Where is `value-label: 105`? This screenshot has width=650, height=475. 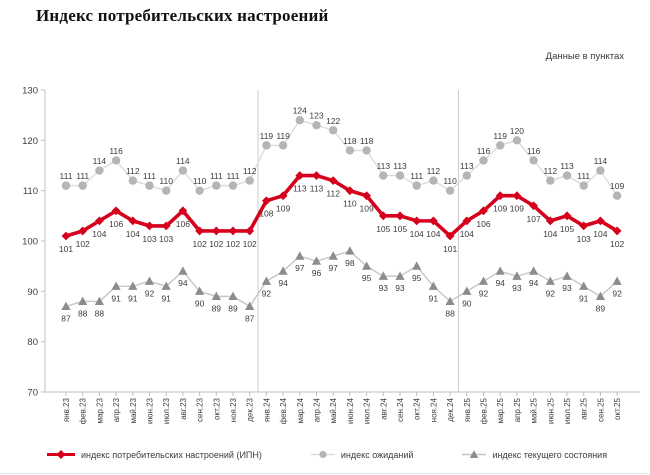
value-label: 105 is located at coordinates (400, 229).